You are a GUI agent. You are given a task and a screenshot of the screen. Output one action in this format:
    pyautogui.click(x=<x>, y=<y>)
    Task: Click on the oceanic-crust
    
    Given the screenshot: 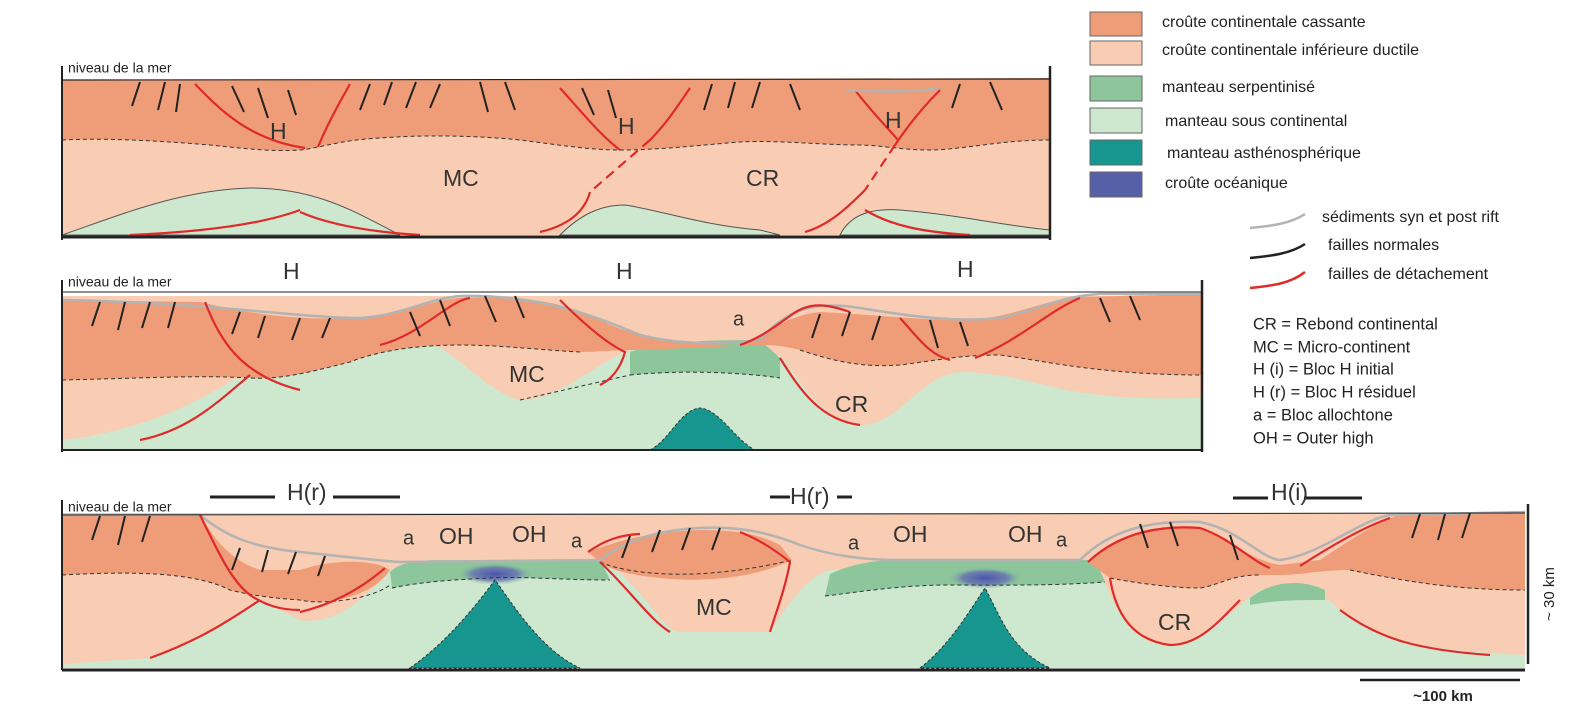 What is the action you would take?
    pyautogui.click(x=985, y=578)
    